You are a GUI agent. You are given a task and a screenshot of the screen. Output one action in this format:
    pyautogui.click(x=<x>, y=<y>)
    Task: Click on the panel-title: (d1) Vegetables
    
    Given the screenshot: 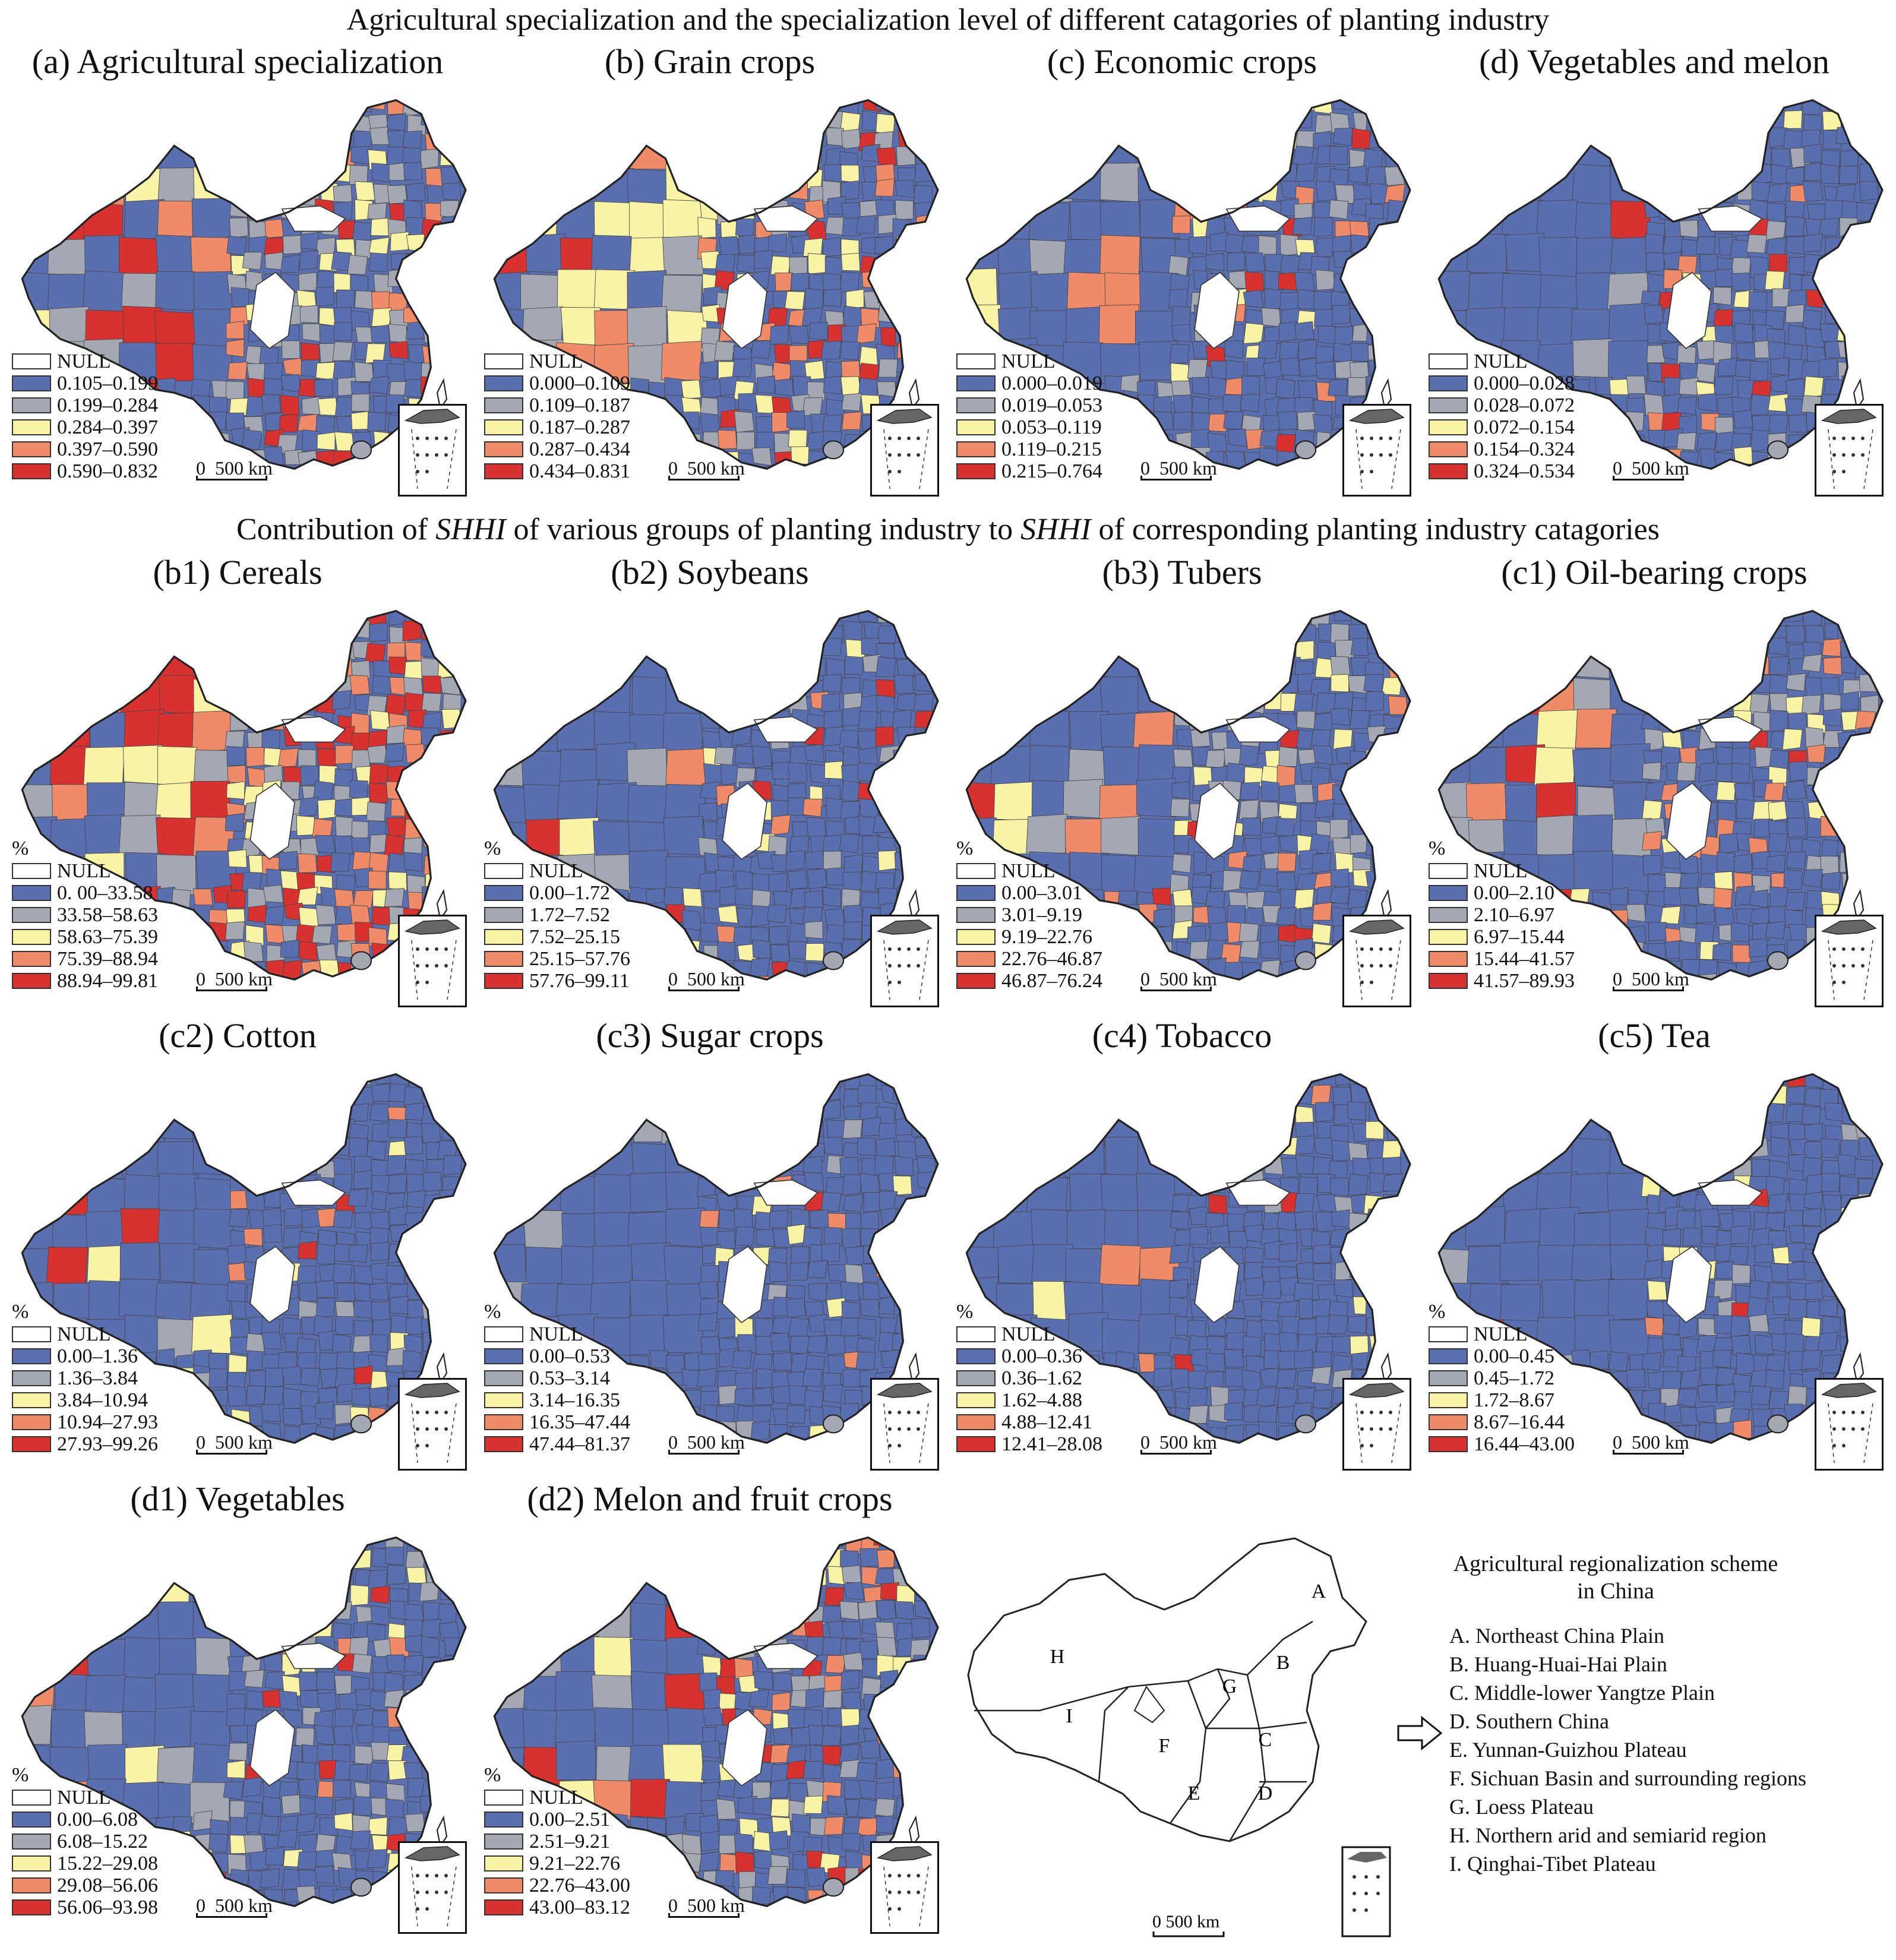 What is the action you would take?
    pyautogui.click(x=237, y=1499)
    